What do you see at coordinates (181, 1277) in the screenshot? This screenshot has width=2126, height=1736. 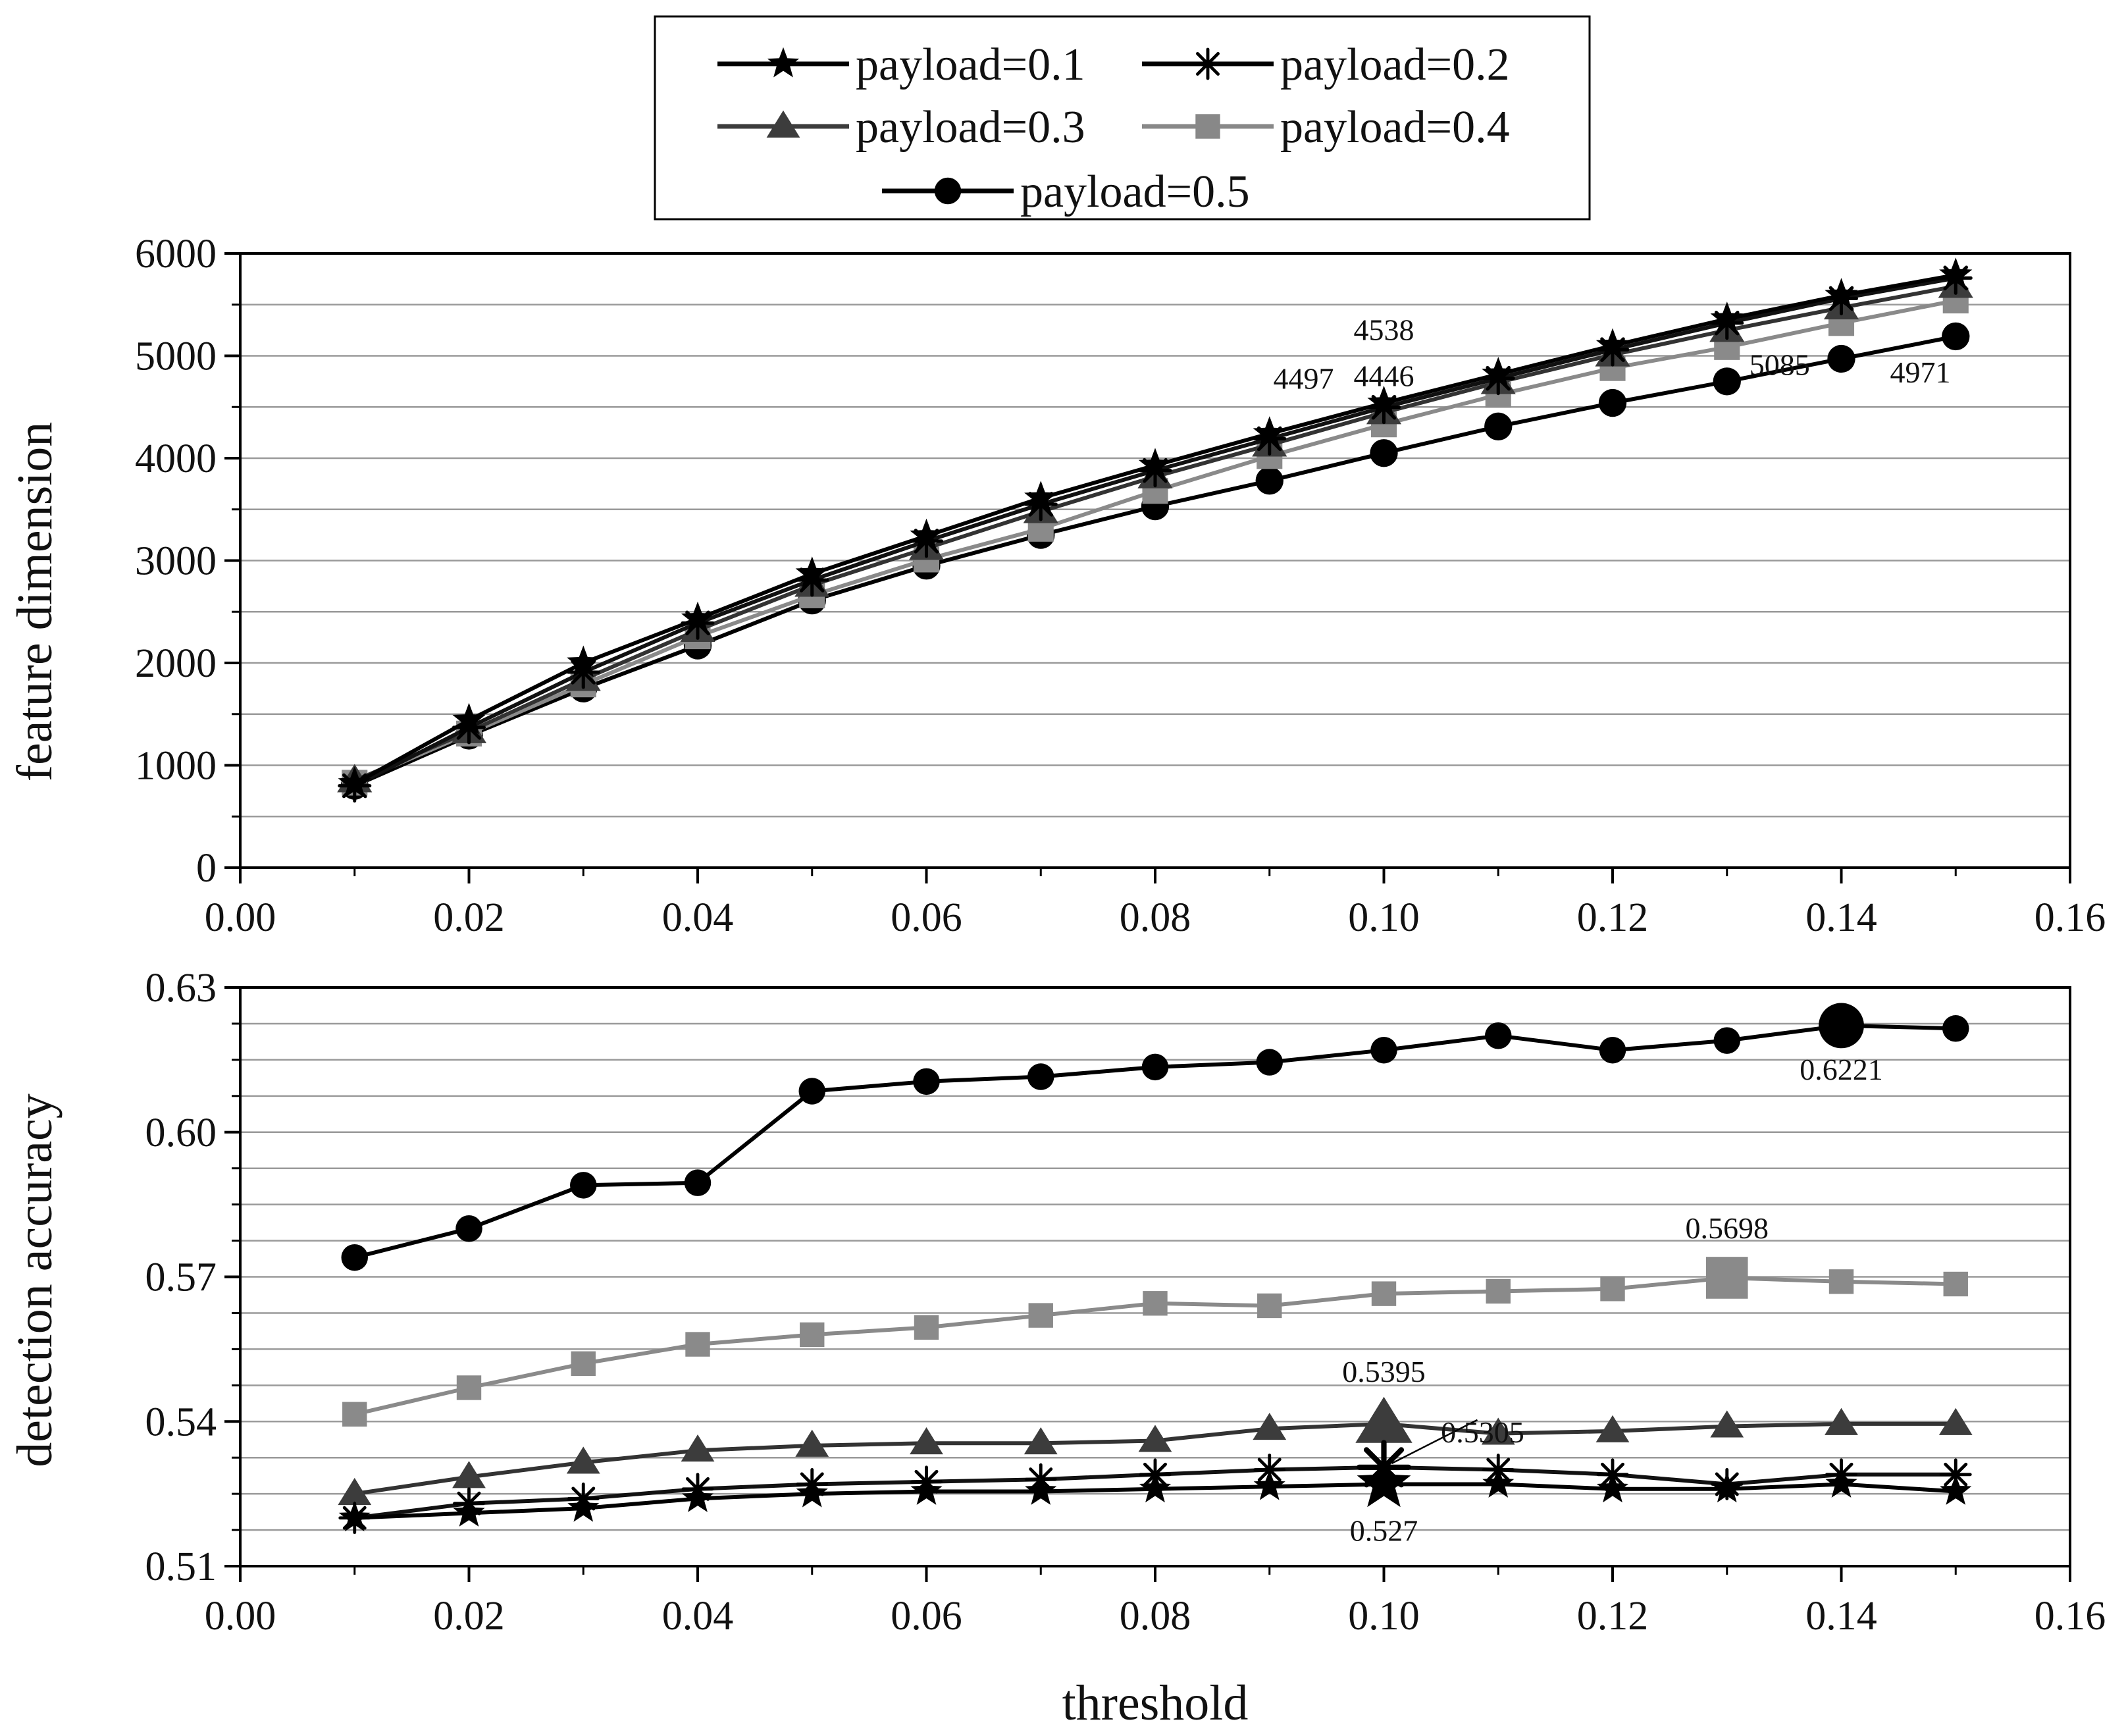 I see `y-tick-label: 0.57` at bounding box center [181, 1277].